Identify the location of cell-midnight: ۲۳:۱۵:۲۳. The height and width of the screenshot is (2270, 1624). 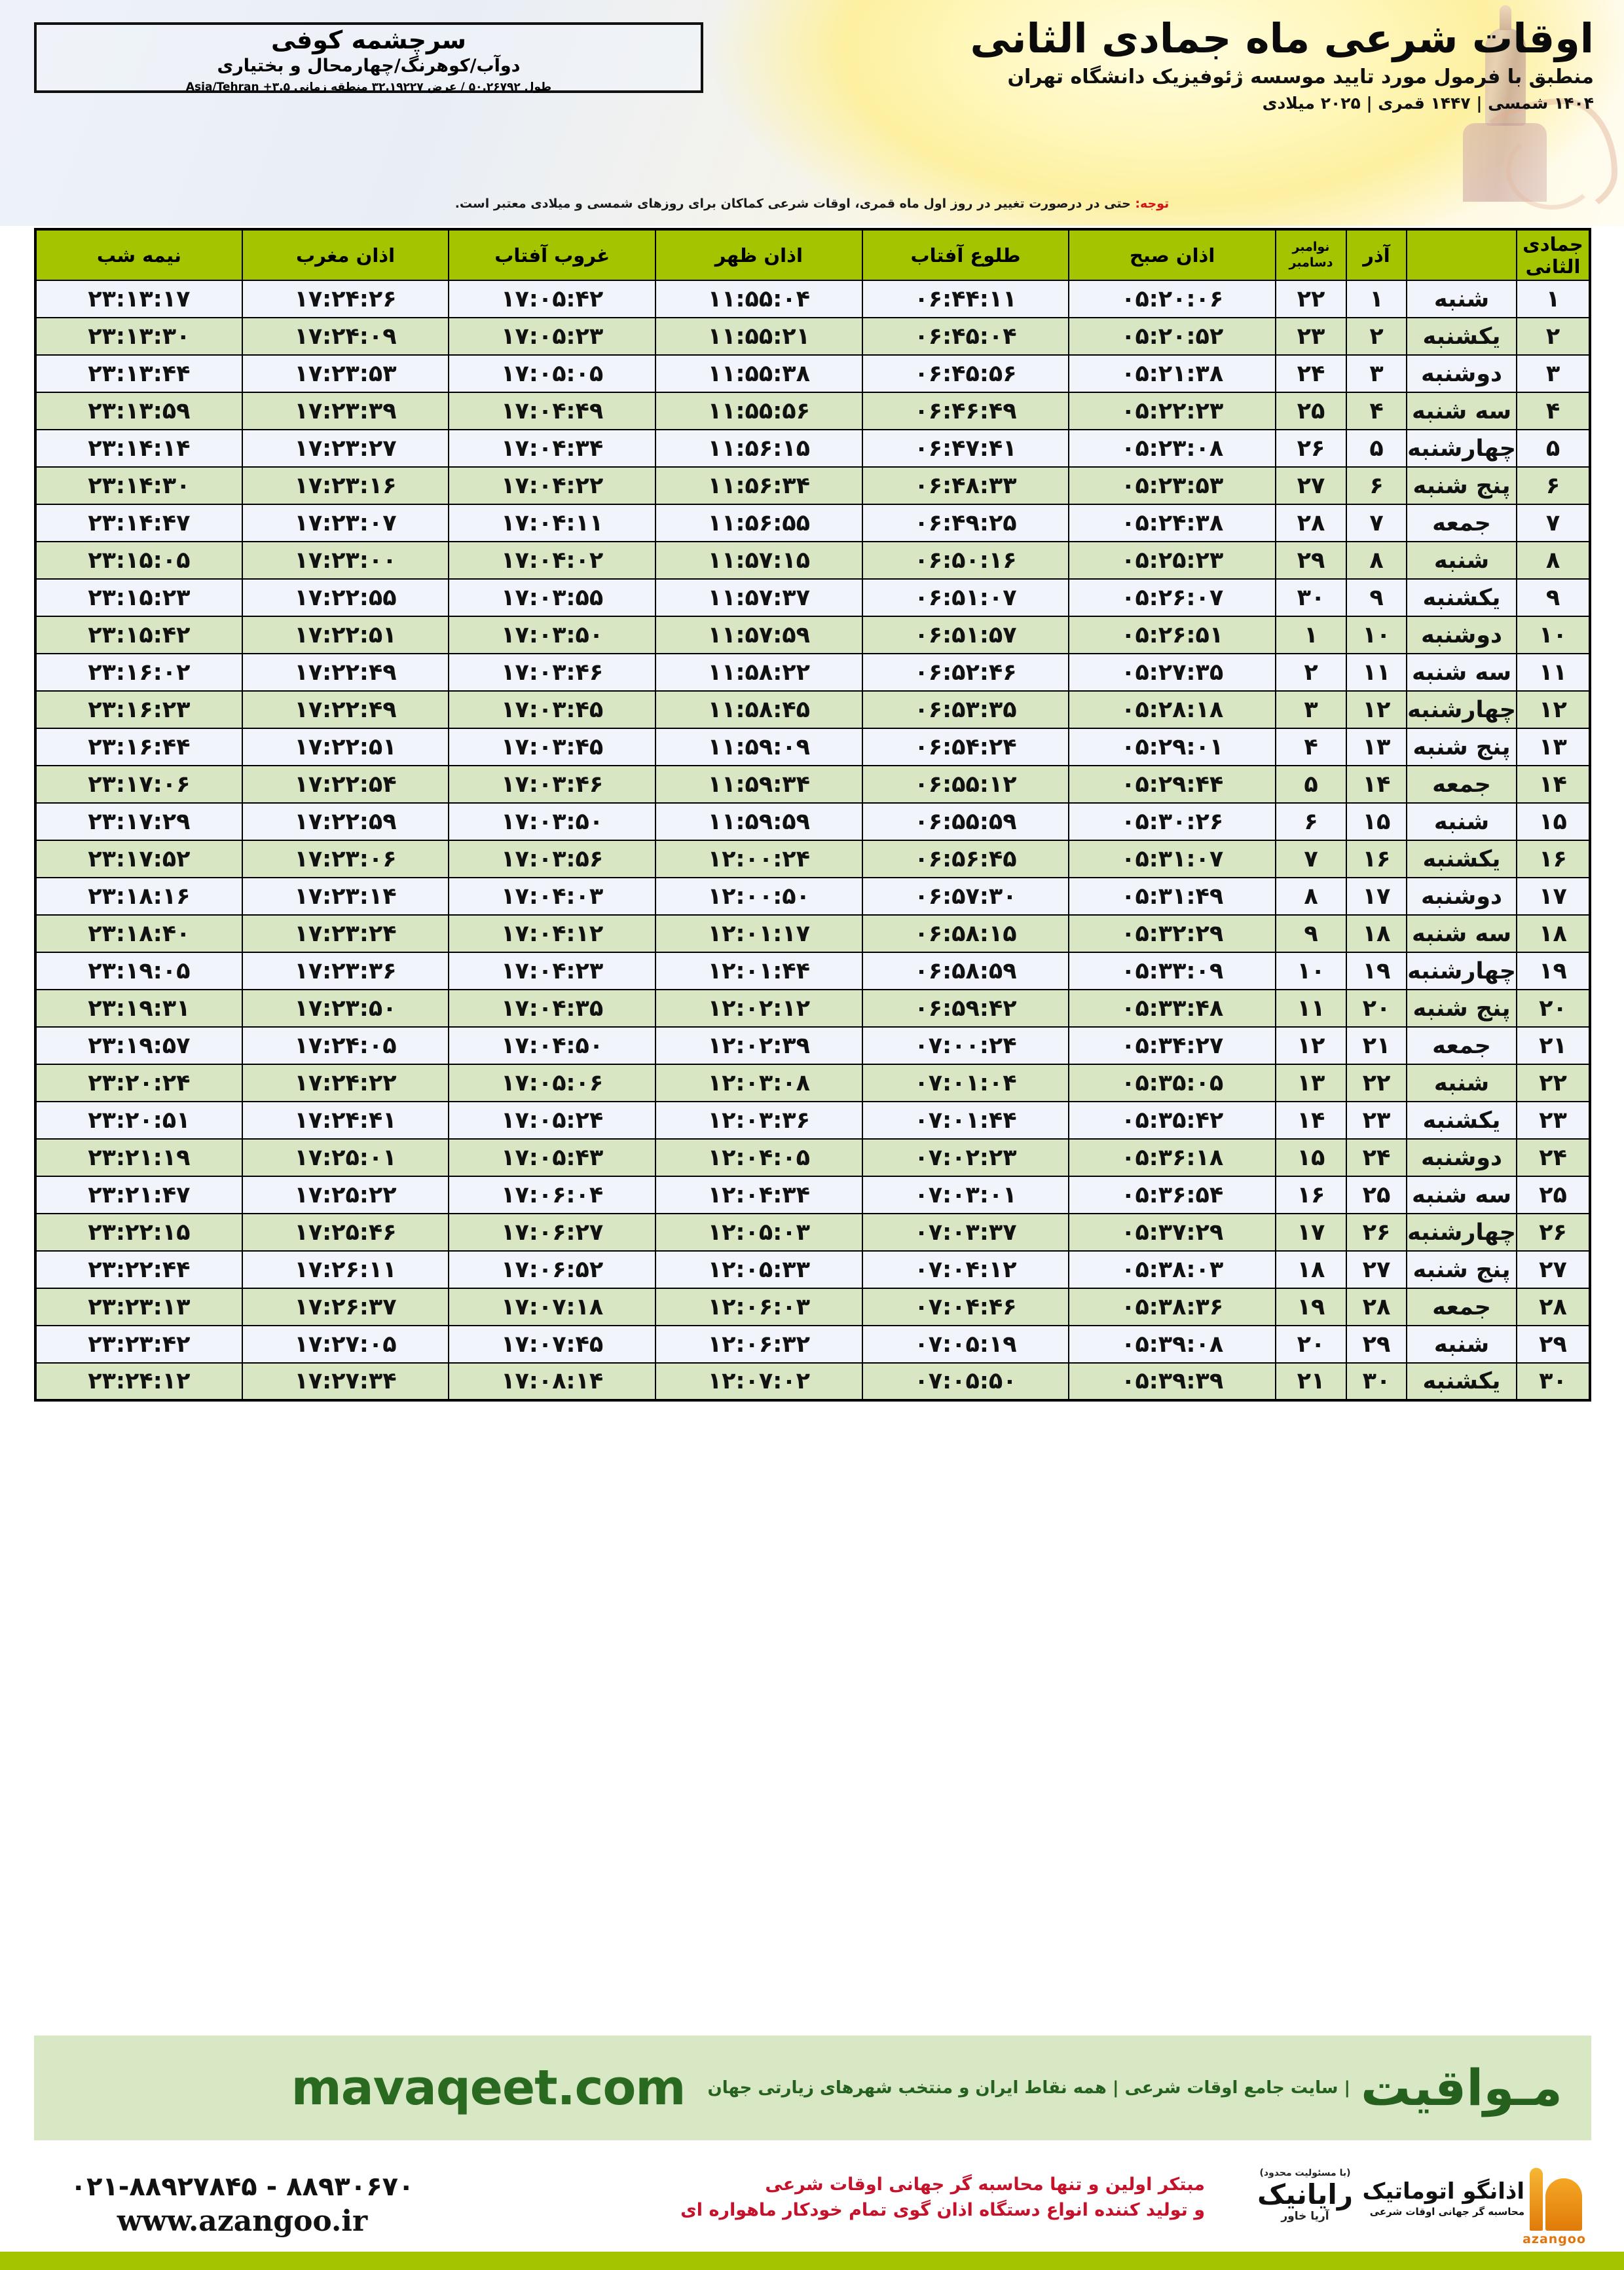
(139, 597).